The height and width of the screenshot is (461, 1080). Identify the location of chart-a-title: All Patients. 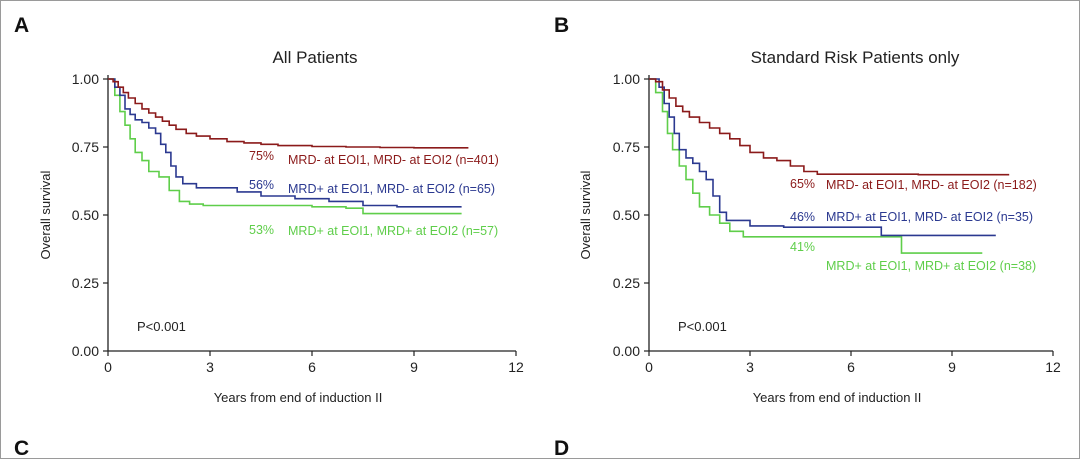
(314, 57).